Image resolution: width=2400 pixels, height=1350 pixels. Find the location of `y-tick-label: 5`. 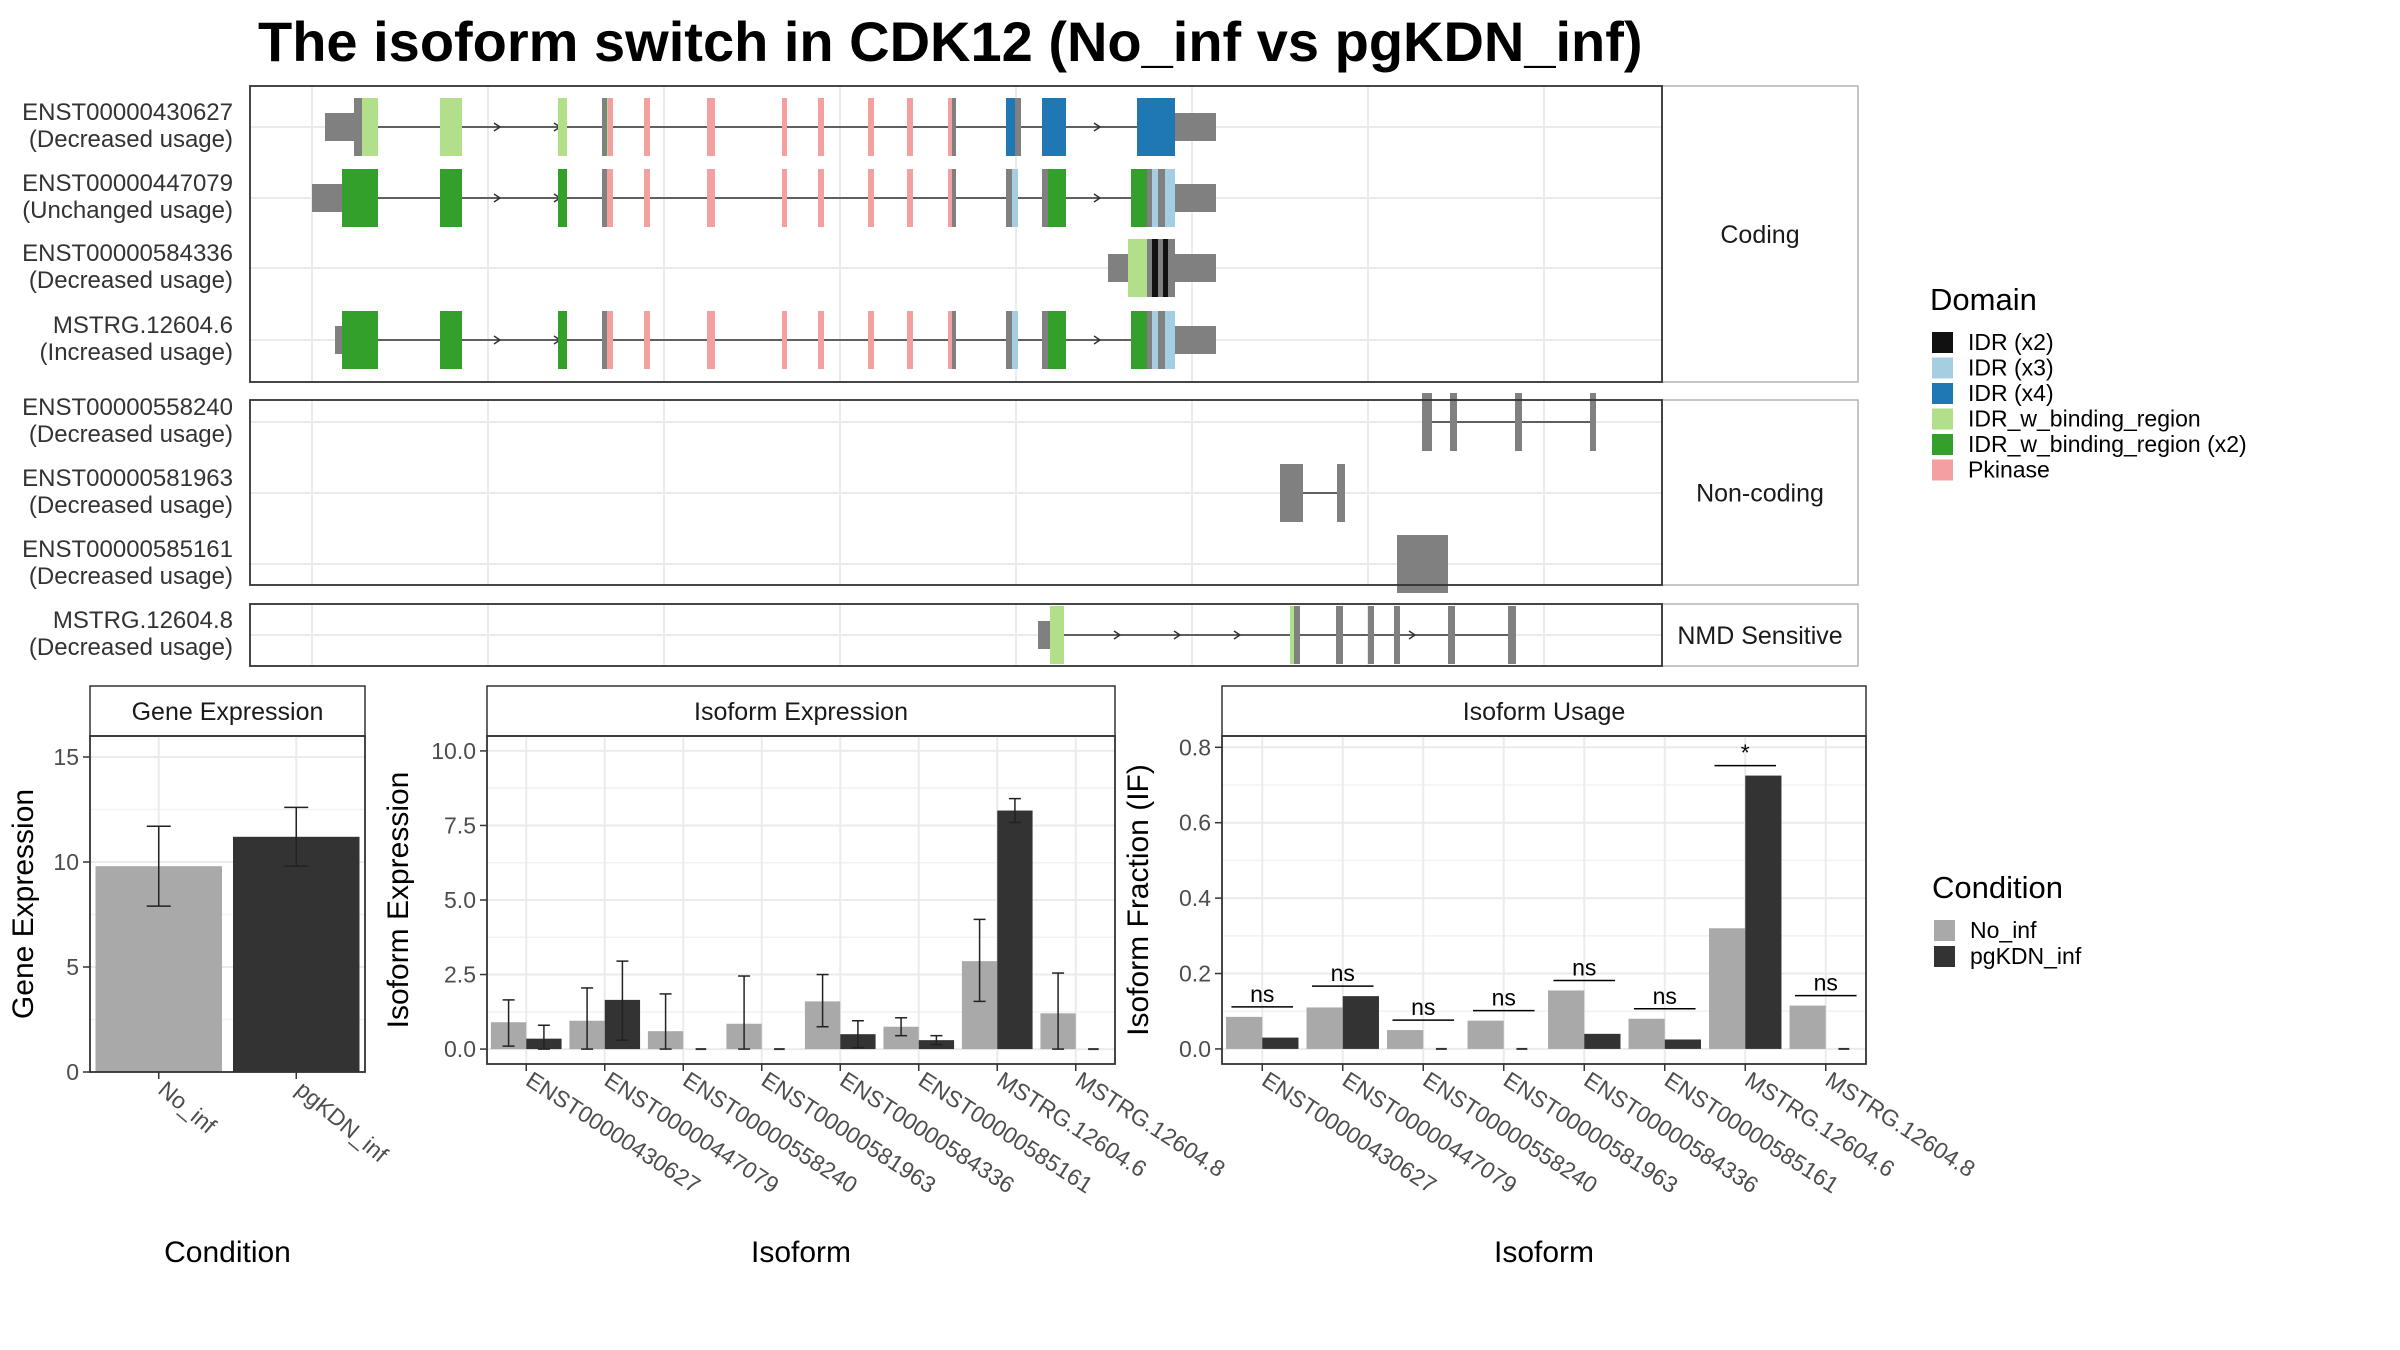

y-tick-label: 5 is located at coordinates (72, 967).